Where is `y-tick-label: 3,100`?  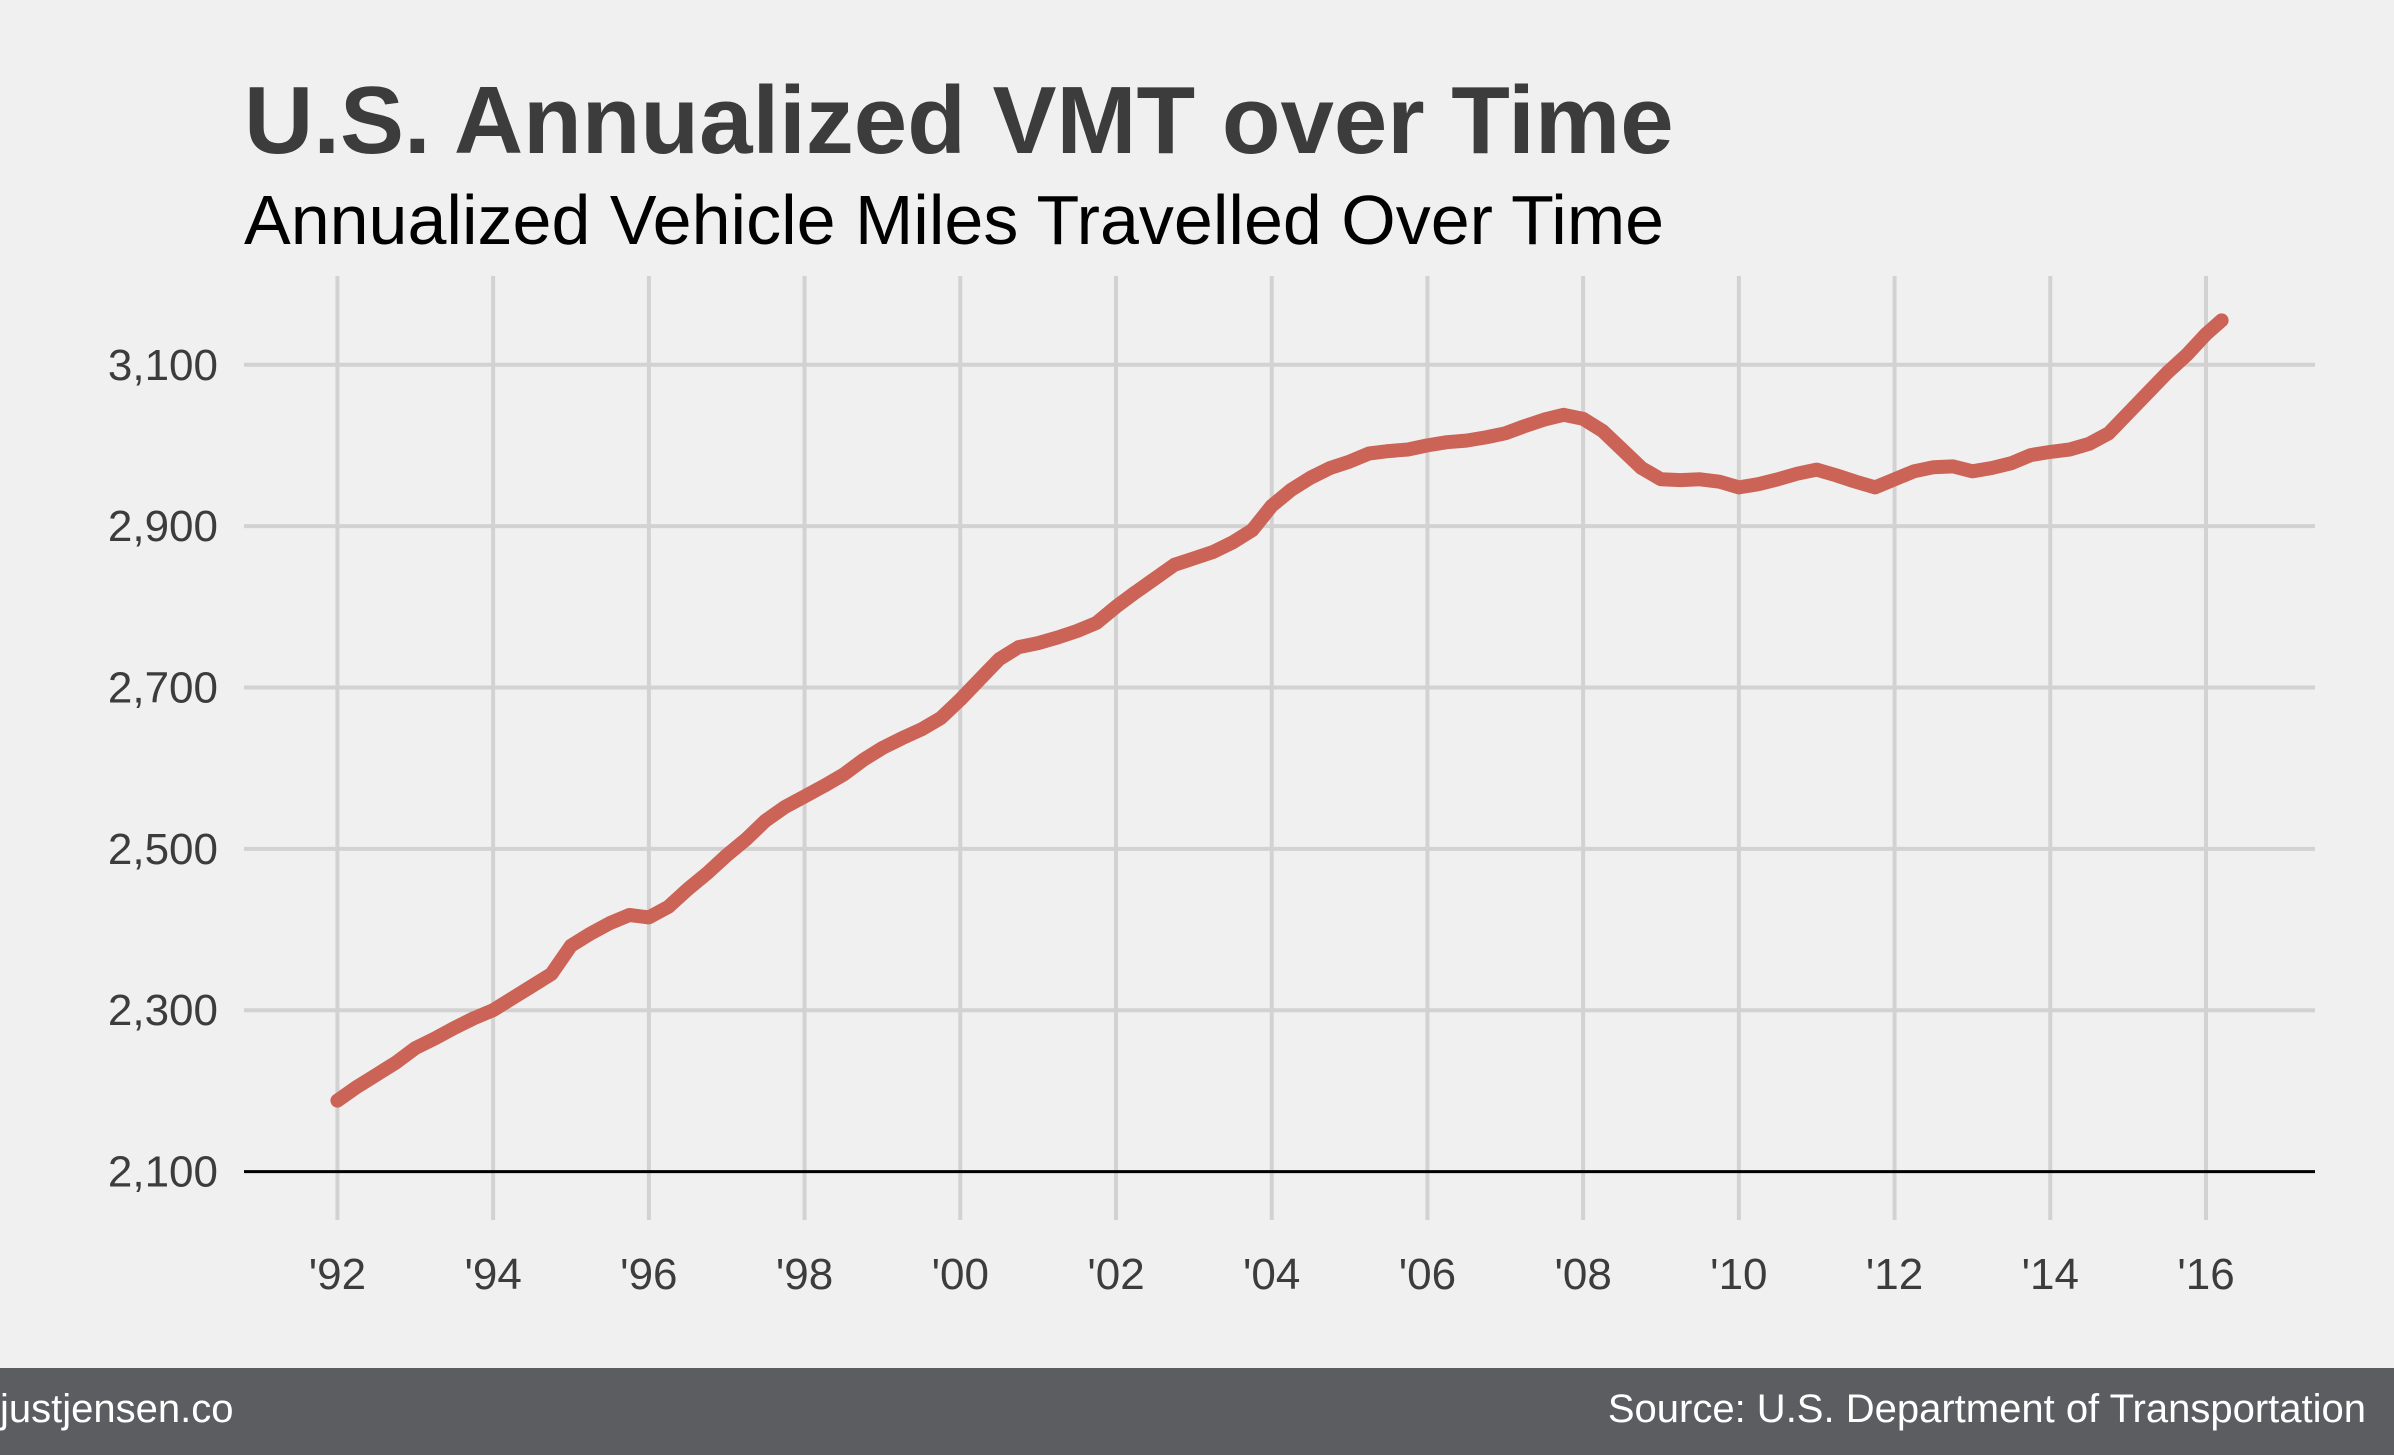 y-tick-label: 3,100 is located at coordinates (163, 365).